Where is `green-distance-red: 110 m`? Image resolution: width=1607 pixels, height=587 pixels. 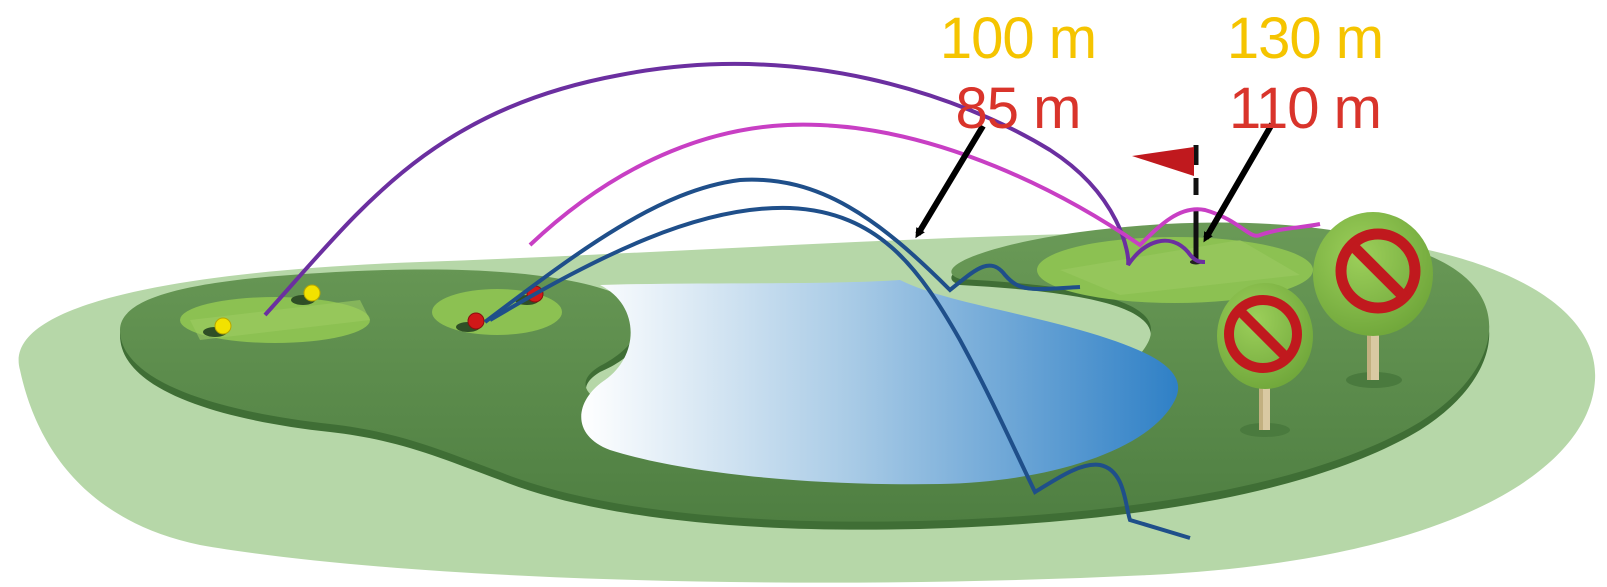 green-distance-red: 110 m is located at coordinates (1305, 108).